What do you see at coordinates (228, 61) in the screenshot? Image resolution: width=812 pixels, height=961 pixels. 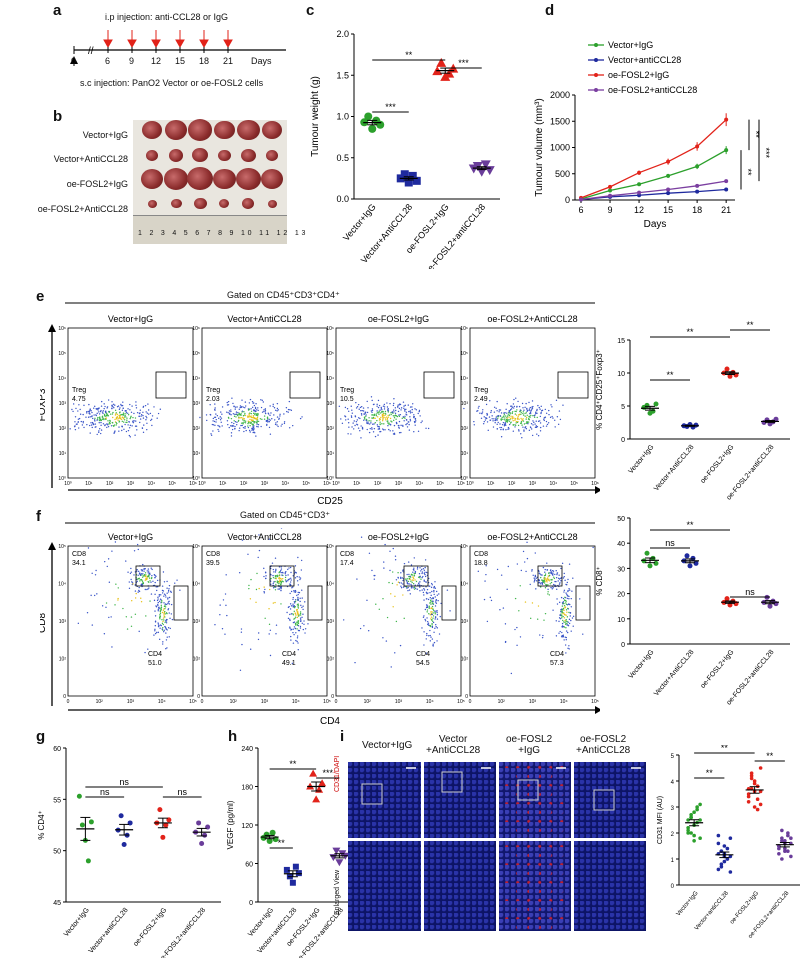 I see `tick-a-21: 21` at bounding box center [228, 61].